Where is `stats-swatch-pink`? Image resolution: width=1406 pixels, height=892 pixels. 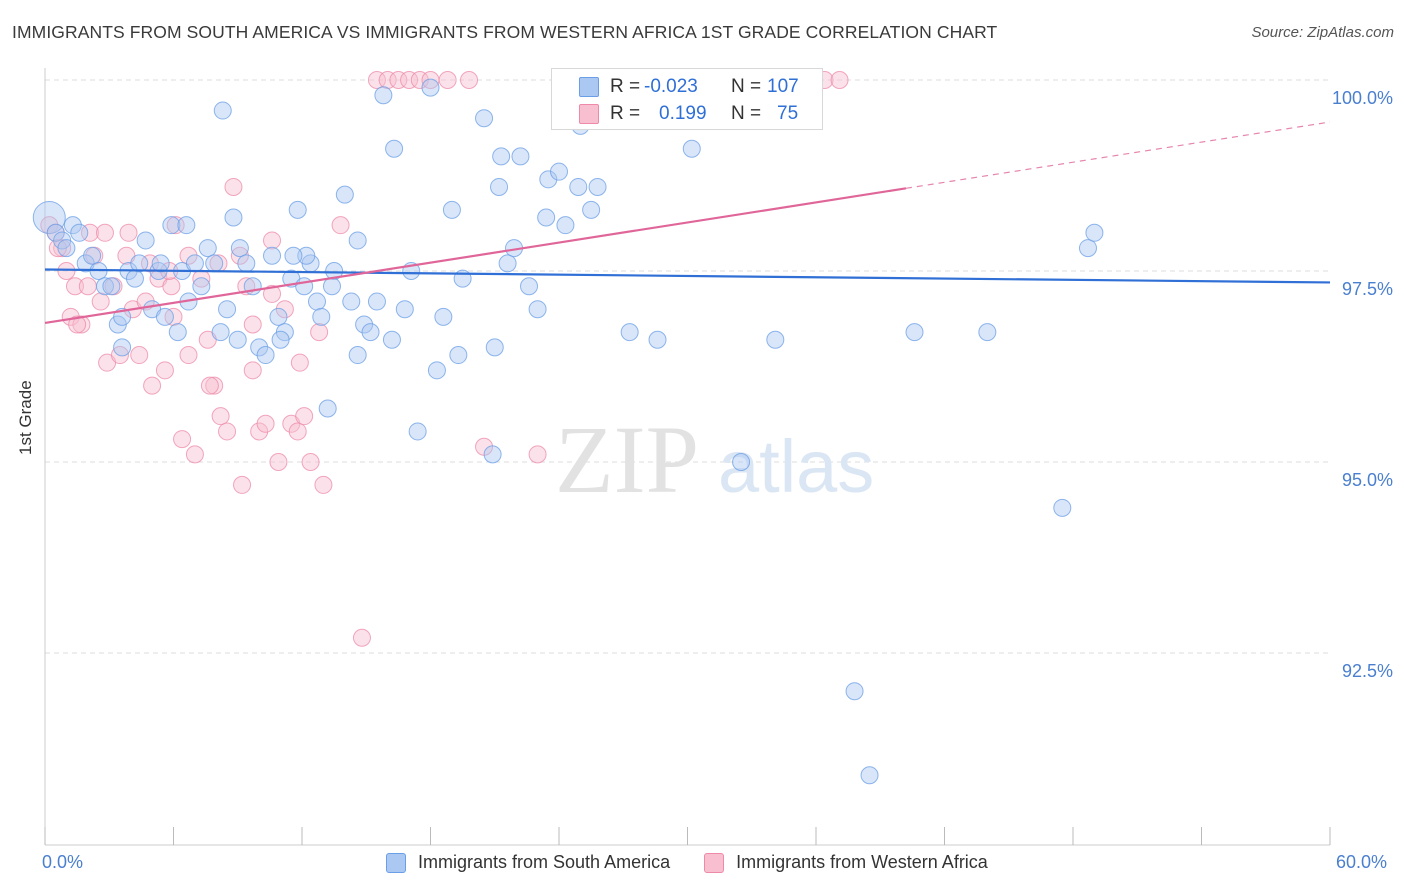 stats-swatch-pink is located at coordinates (589, 114).